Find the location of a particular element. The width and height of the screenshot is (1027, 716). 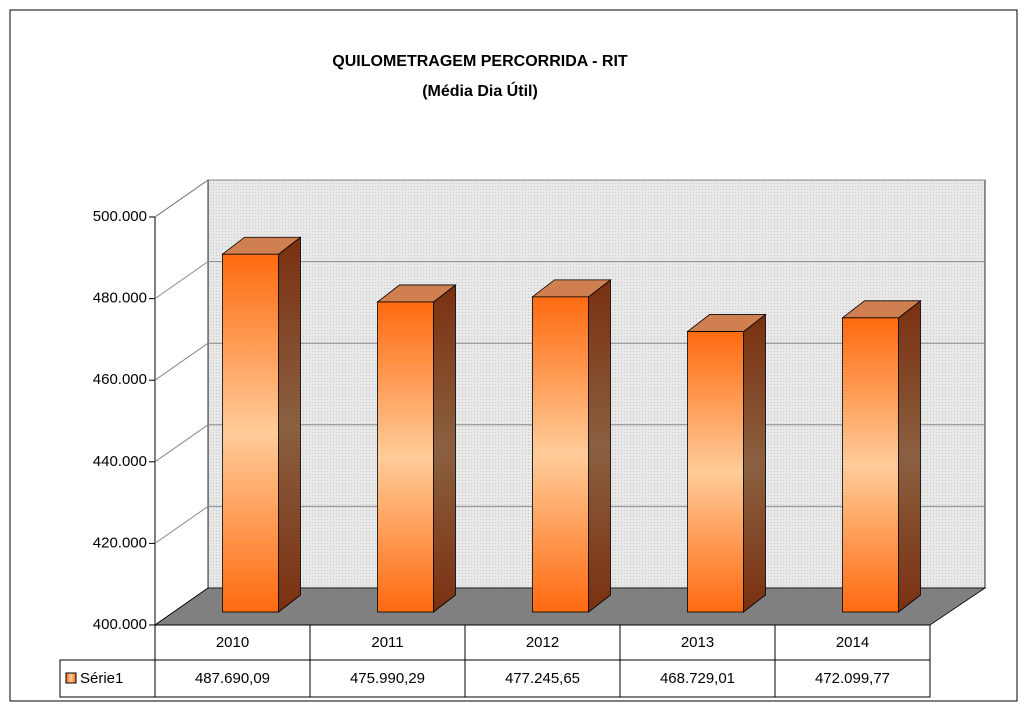

y-tick-label: 420.000 is located at coordinates (120, 542).